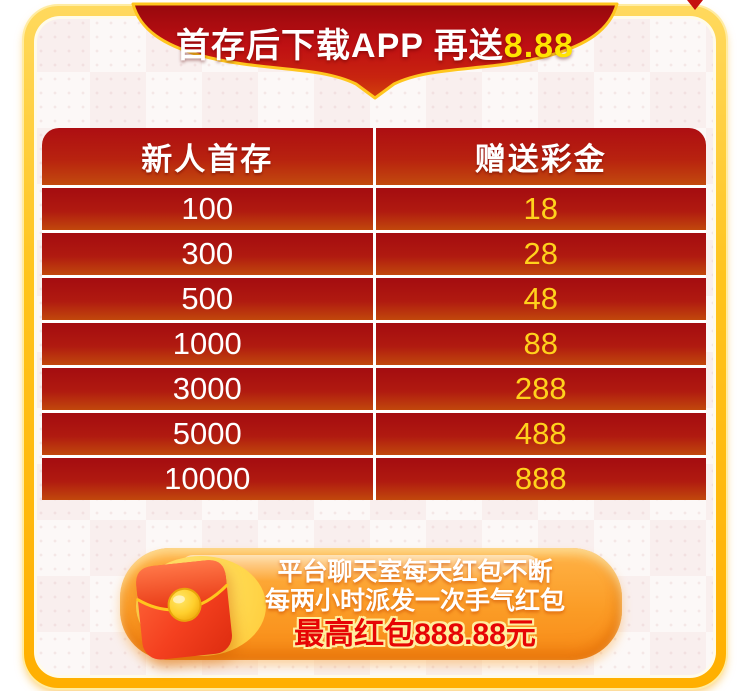  I want to click on table-row-bonus: 288, so click(540, 389).